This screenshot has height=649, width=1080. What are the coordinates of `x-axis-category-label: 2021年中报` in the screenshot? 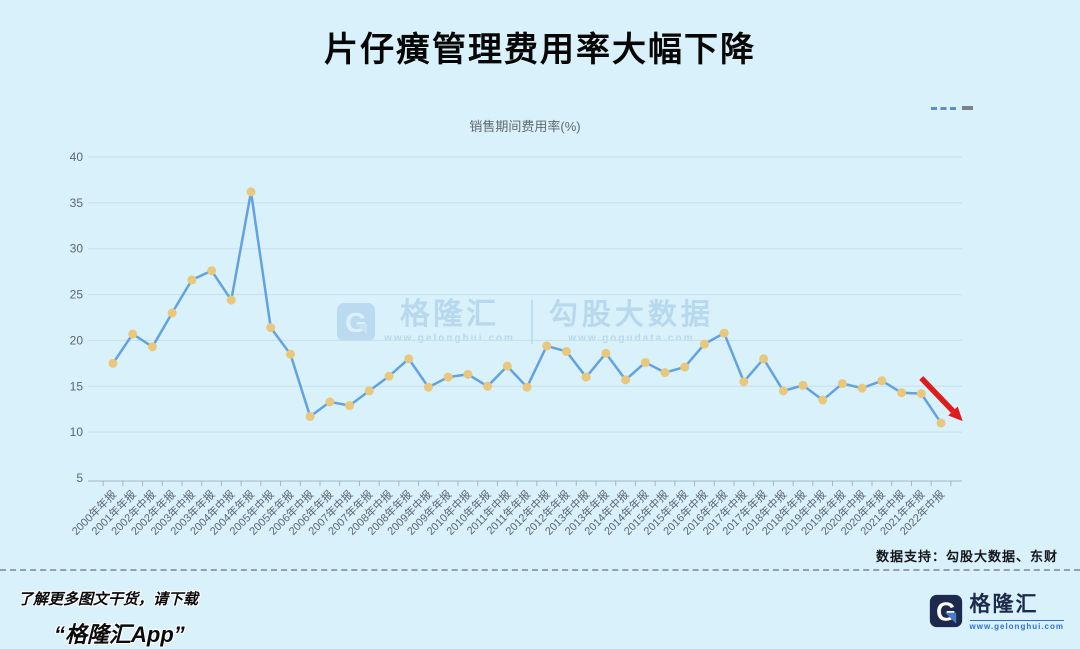 It's located at (882, 512).